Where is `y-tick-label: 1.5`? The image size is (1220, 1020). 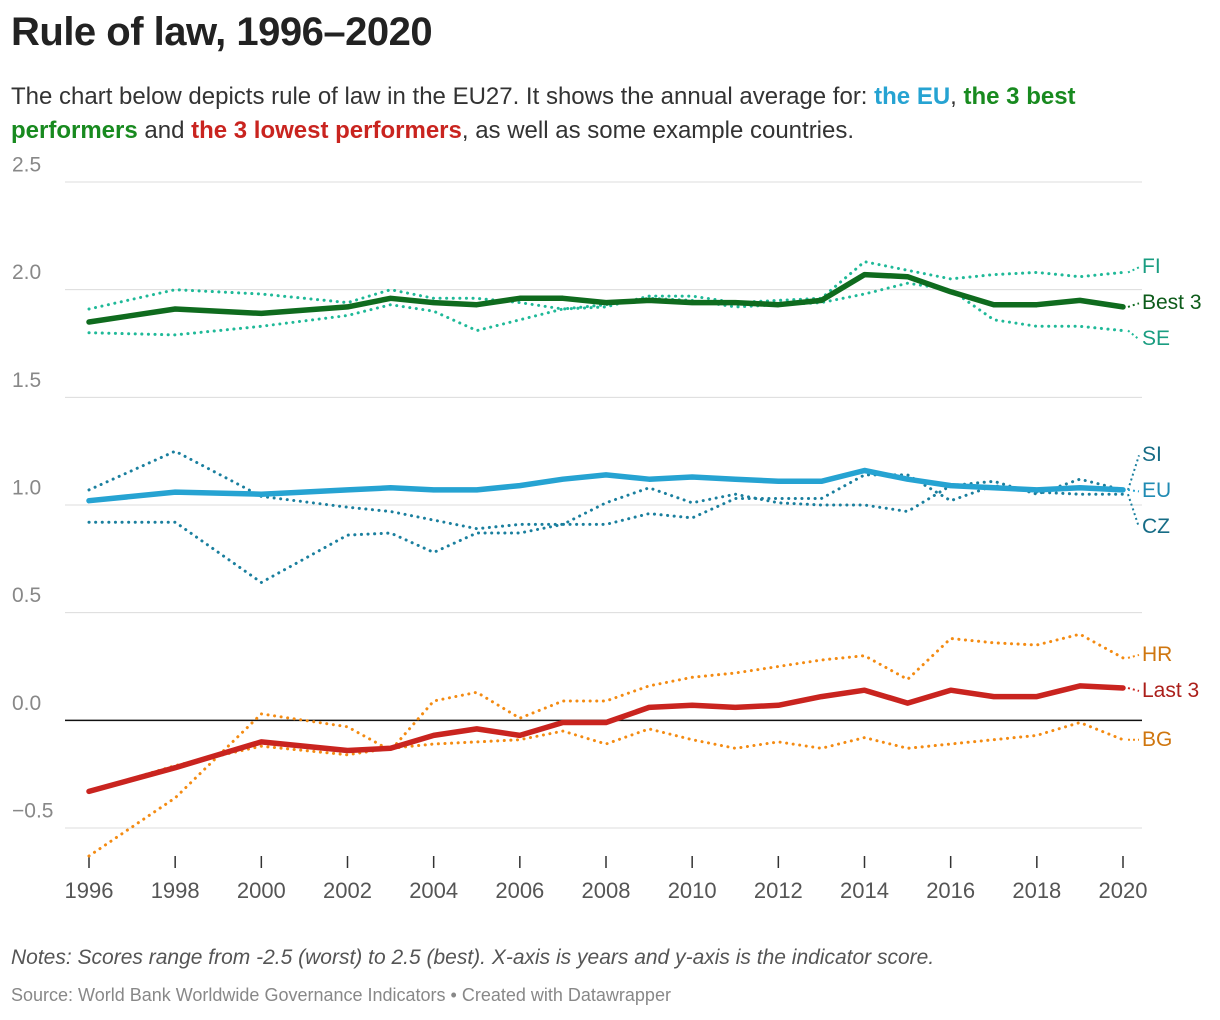
y-tick-label: 1.5 is located at coordinates (26, 380).